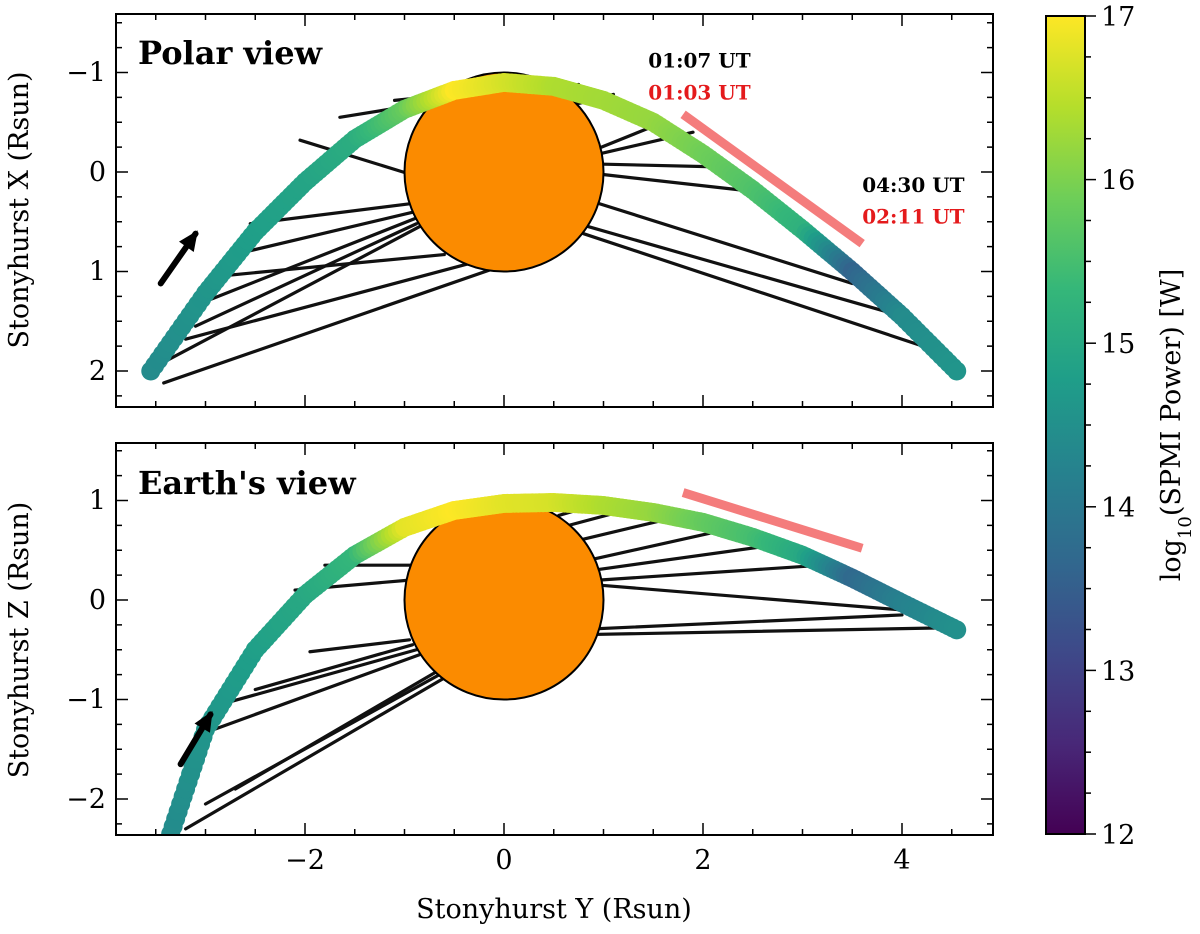 The height and width of the screenshot is (934, 1200). What do you see at coordinates (203, 721) in the screenshot?
I see `earth-view-arrow-head` at bounding box center [203, 721].